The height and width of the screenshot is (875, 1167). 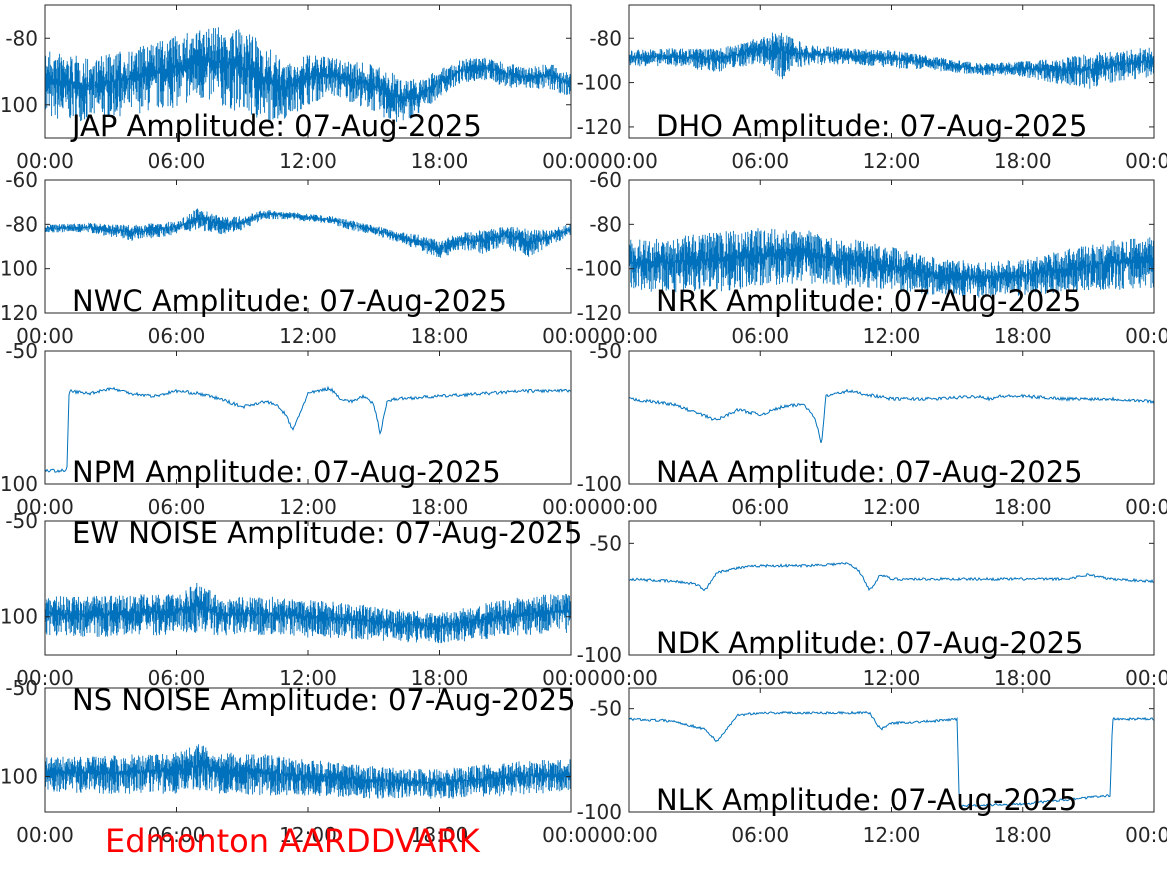 What do you see at coordinates (868, 301) in the screenshot?
I see `panel-title: NRK Amplitude: 07-Aug-2025` at bounding box center [868, 301].